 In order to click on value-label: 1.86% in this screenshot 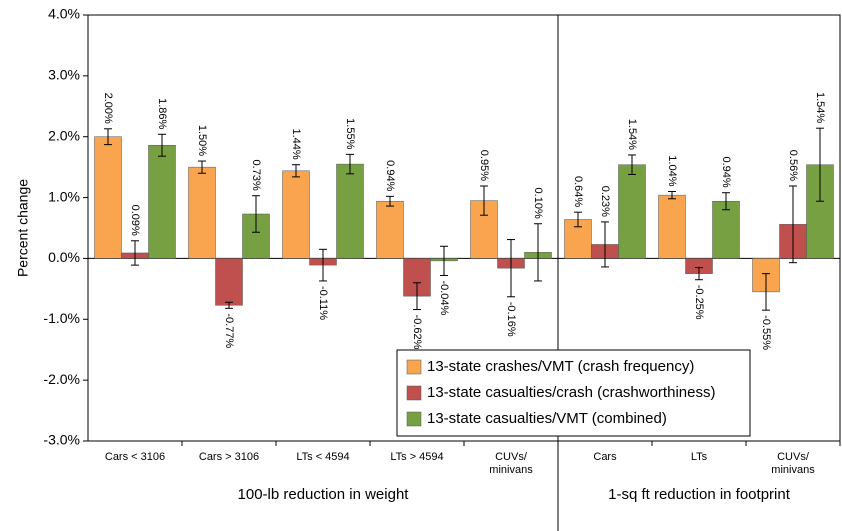, I will do `click(162, 113)`.